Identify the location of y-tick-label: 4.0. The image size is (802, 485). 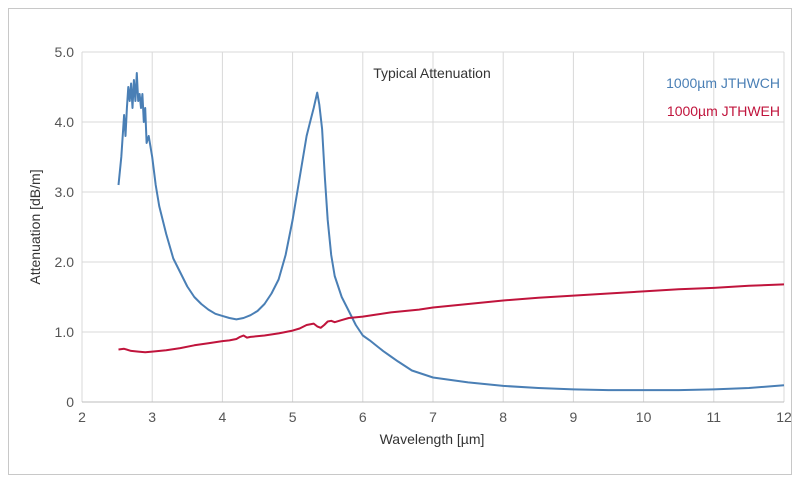
(65, 122).